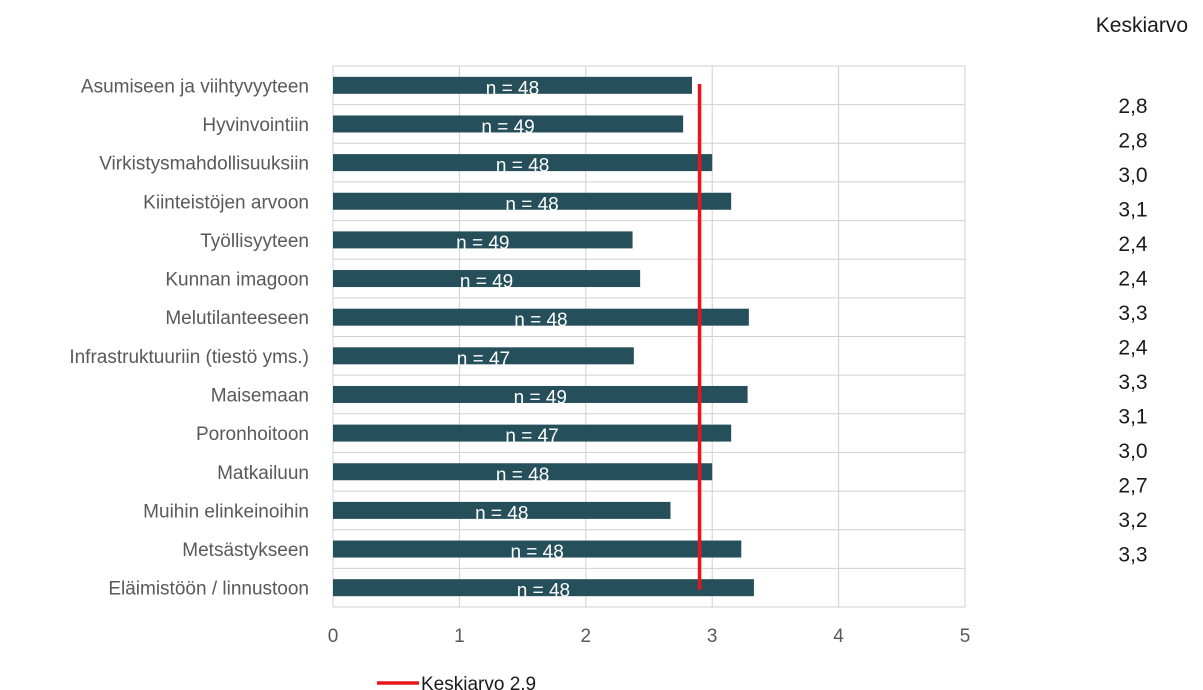 Image resolution: width=1203 pixels, height=690 pixels. What do you see at coordinates (333, 636) in the screenshot?
I see `x-tick-label: 0` at bounding box center [333, 636].